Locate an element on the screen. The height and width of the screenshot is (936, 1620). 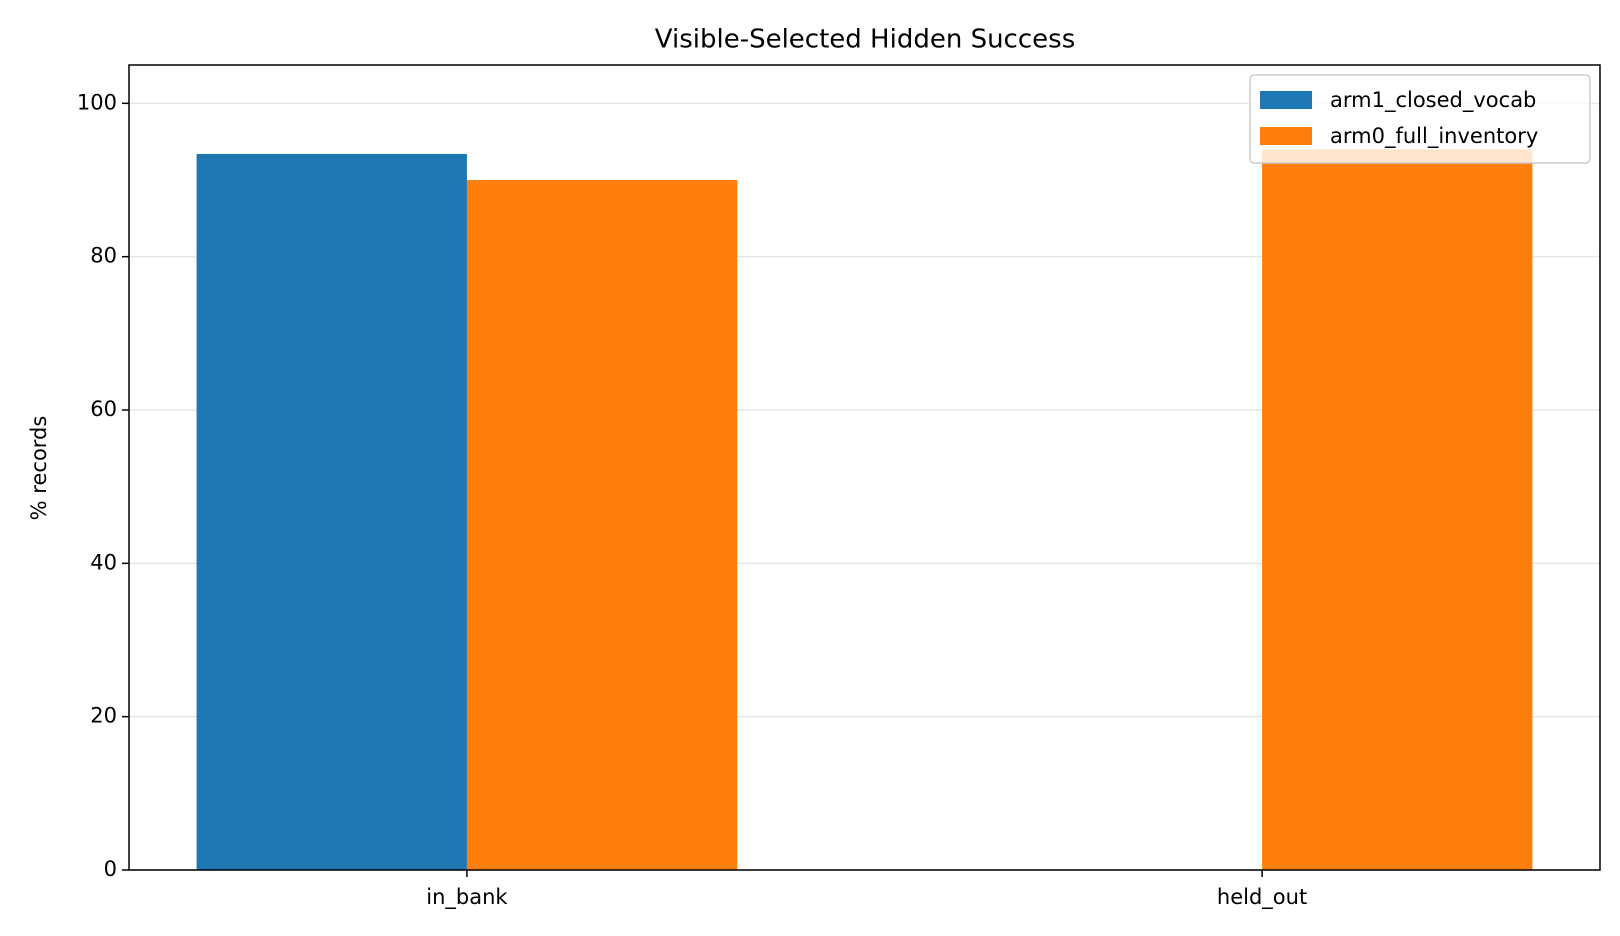
x-tick-label: held_out is located at coordinates (1262, 897).